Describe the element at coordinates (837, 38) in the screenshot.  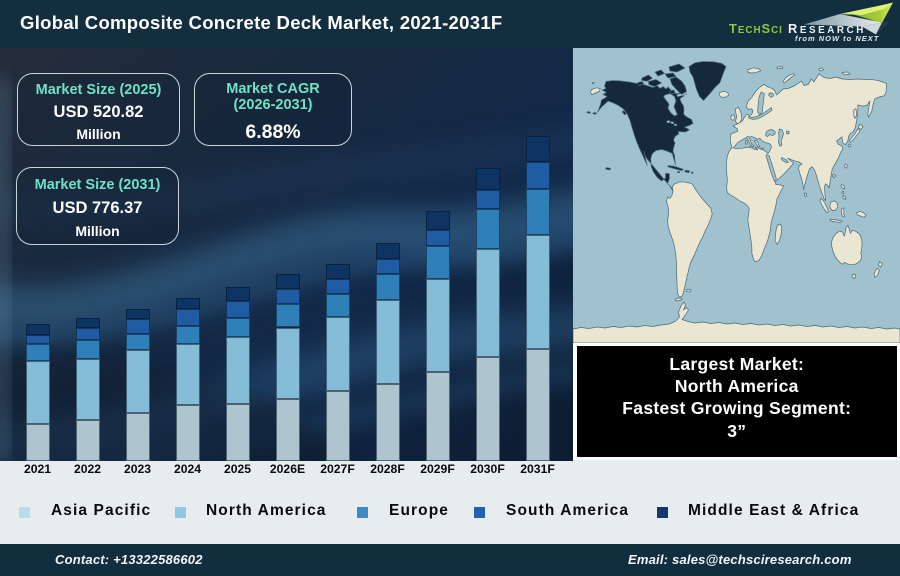
I see `svg-text: from NOW to NEXT` at that location.